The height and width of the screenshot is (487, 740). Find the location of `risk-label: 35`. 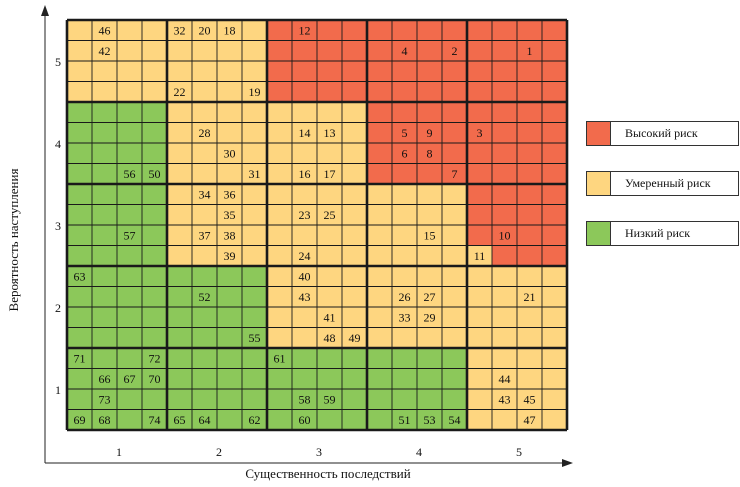

risk-label: 35 is located at coordinates (230, 215).